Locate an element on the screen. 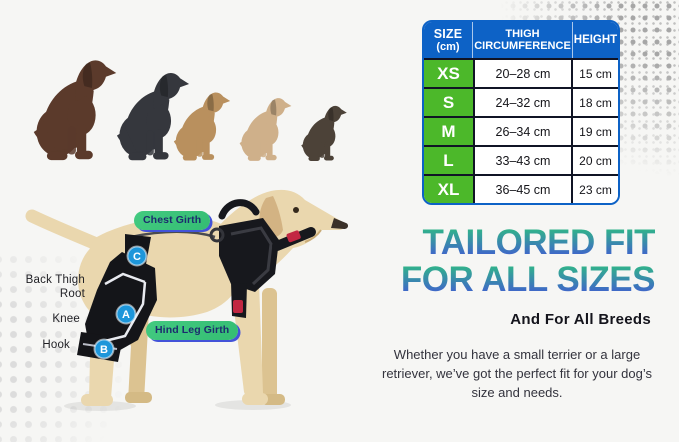  table-row-s-height: 18 cm is located at coordinates (595, 101).